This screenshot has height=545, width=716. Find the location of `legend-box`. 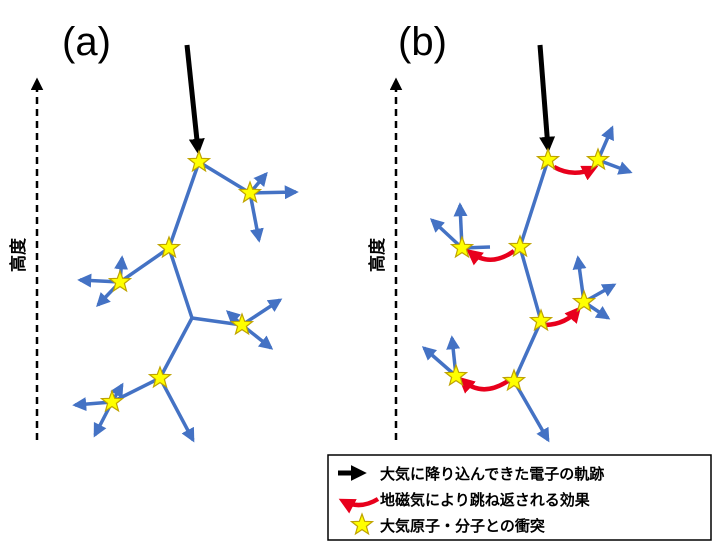

legend-box is located at coordinates (519, 497).